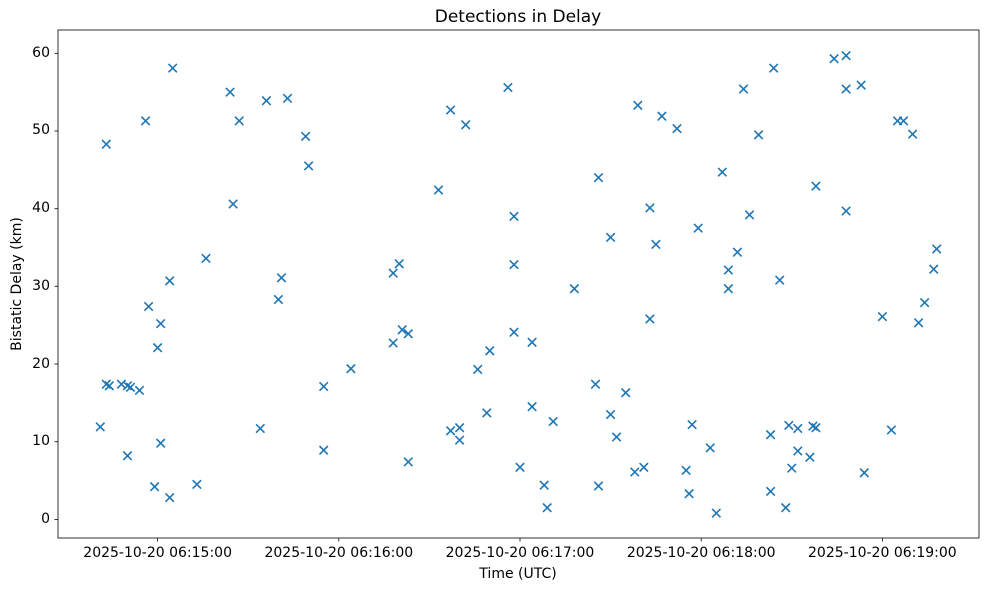 This screenshot has width=989, height=590. Describe the element at coordinates (339, 553) in the screenshot. I see `x-tick-label: 2025-10-20 06:16:00` at that location.